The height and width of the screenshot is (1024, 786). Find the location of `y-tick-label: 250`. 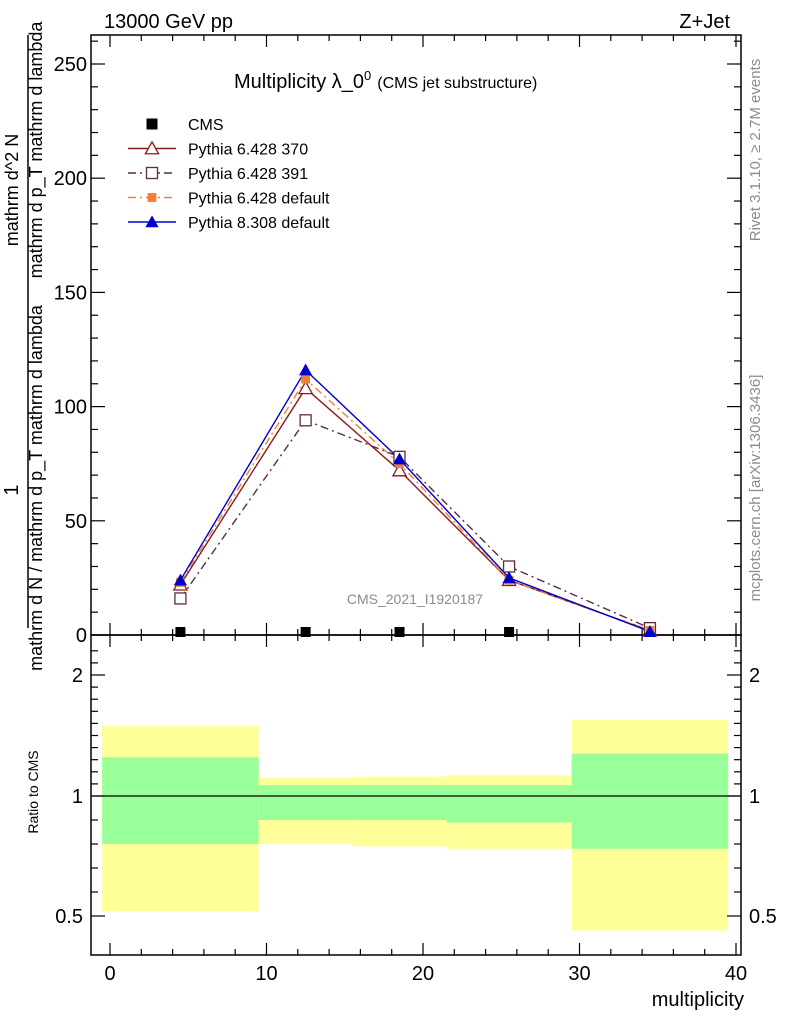

y-tick-label: 250 is located at coordinates (70, 65).